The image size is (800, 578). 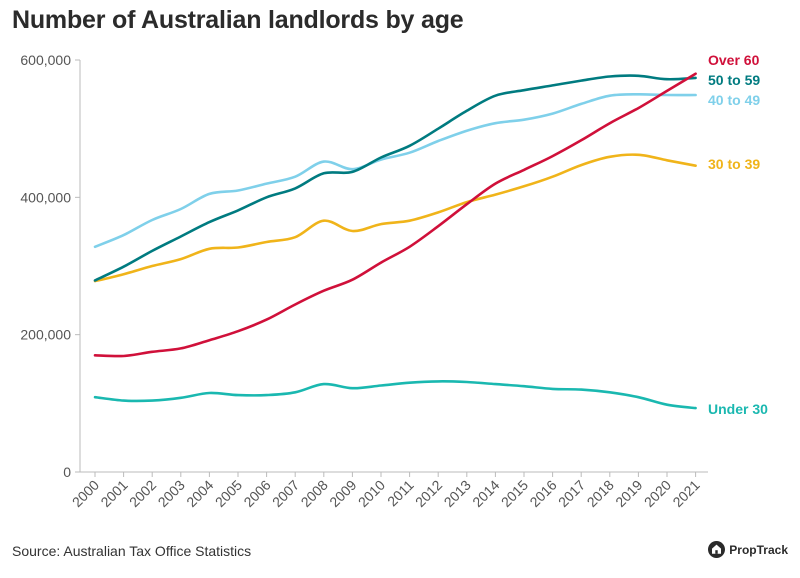 I want to click on series-label-30-to-39: 30 to 39, so click(x=734, y=164).